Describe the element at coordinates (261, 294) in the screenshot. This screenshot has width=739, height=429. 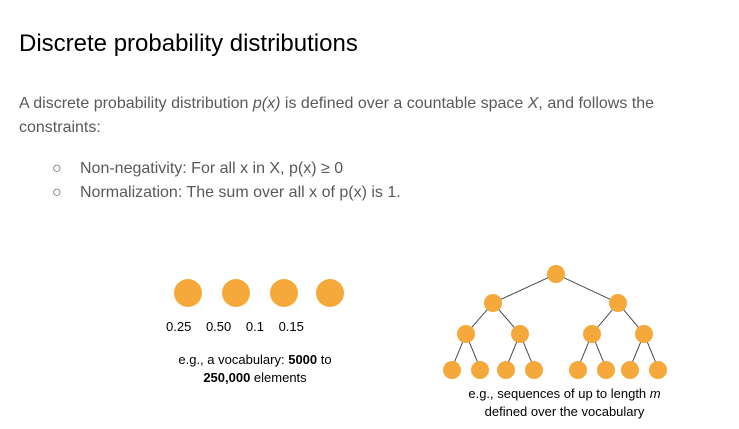
I see `vocabulary-dots` at that location.